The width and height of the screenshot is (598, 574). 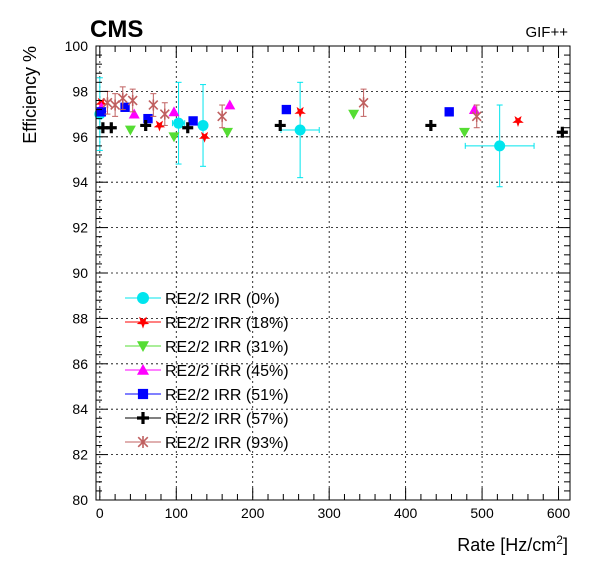 What do you see at coordinates (100, 513) in the screenshot?
I see `x-tick-label: 0` at bounding box center [100, 513].